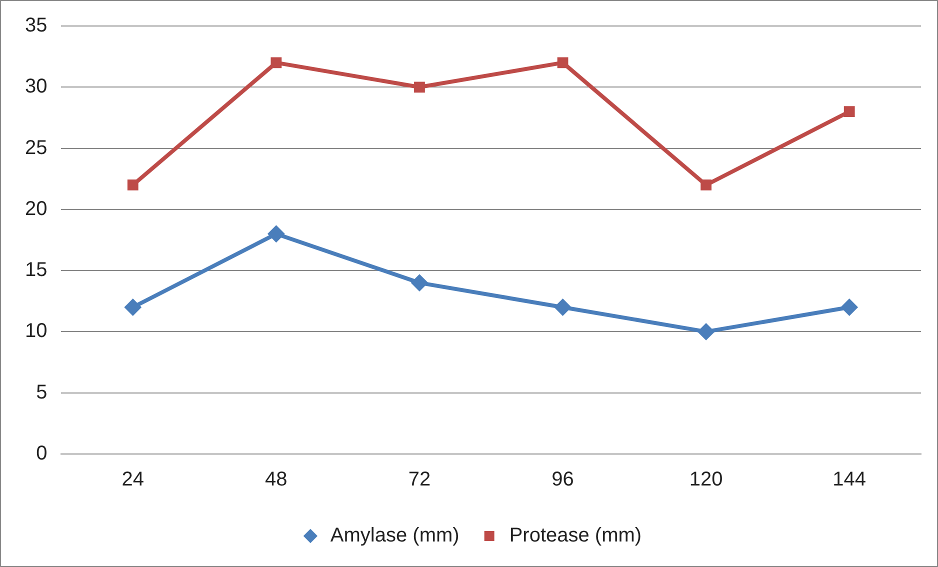 Image resolution: width=938 pixels, height=567 pixels. What do you see at coordinates (36, 331) in the screenshot?
I see `y-tick-label: 10` at bounding box center [36, 331].